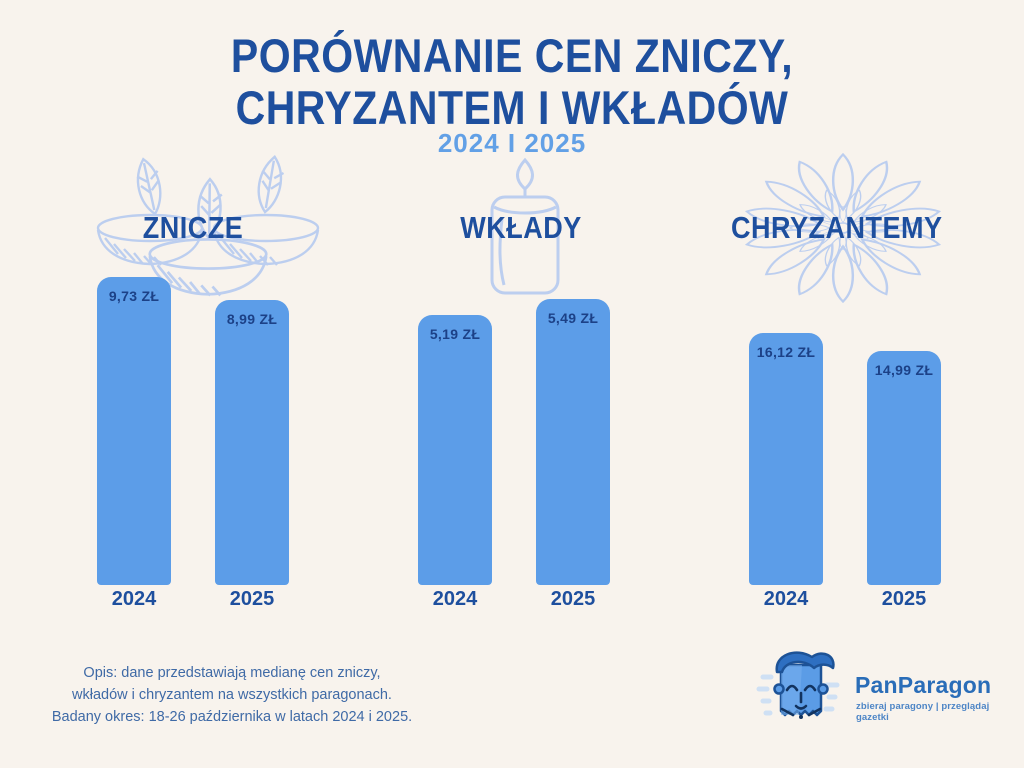 The width and height of the screenshot is (1024, 768). I want to click on bar-value-label: 8,99 ZŁ, so click(252, 319).